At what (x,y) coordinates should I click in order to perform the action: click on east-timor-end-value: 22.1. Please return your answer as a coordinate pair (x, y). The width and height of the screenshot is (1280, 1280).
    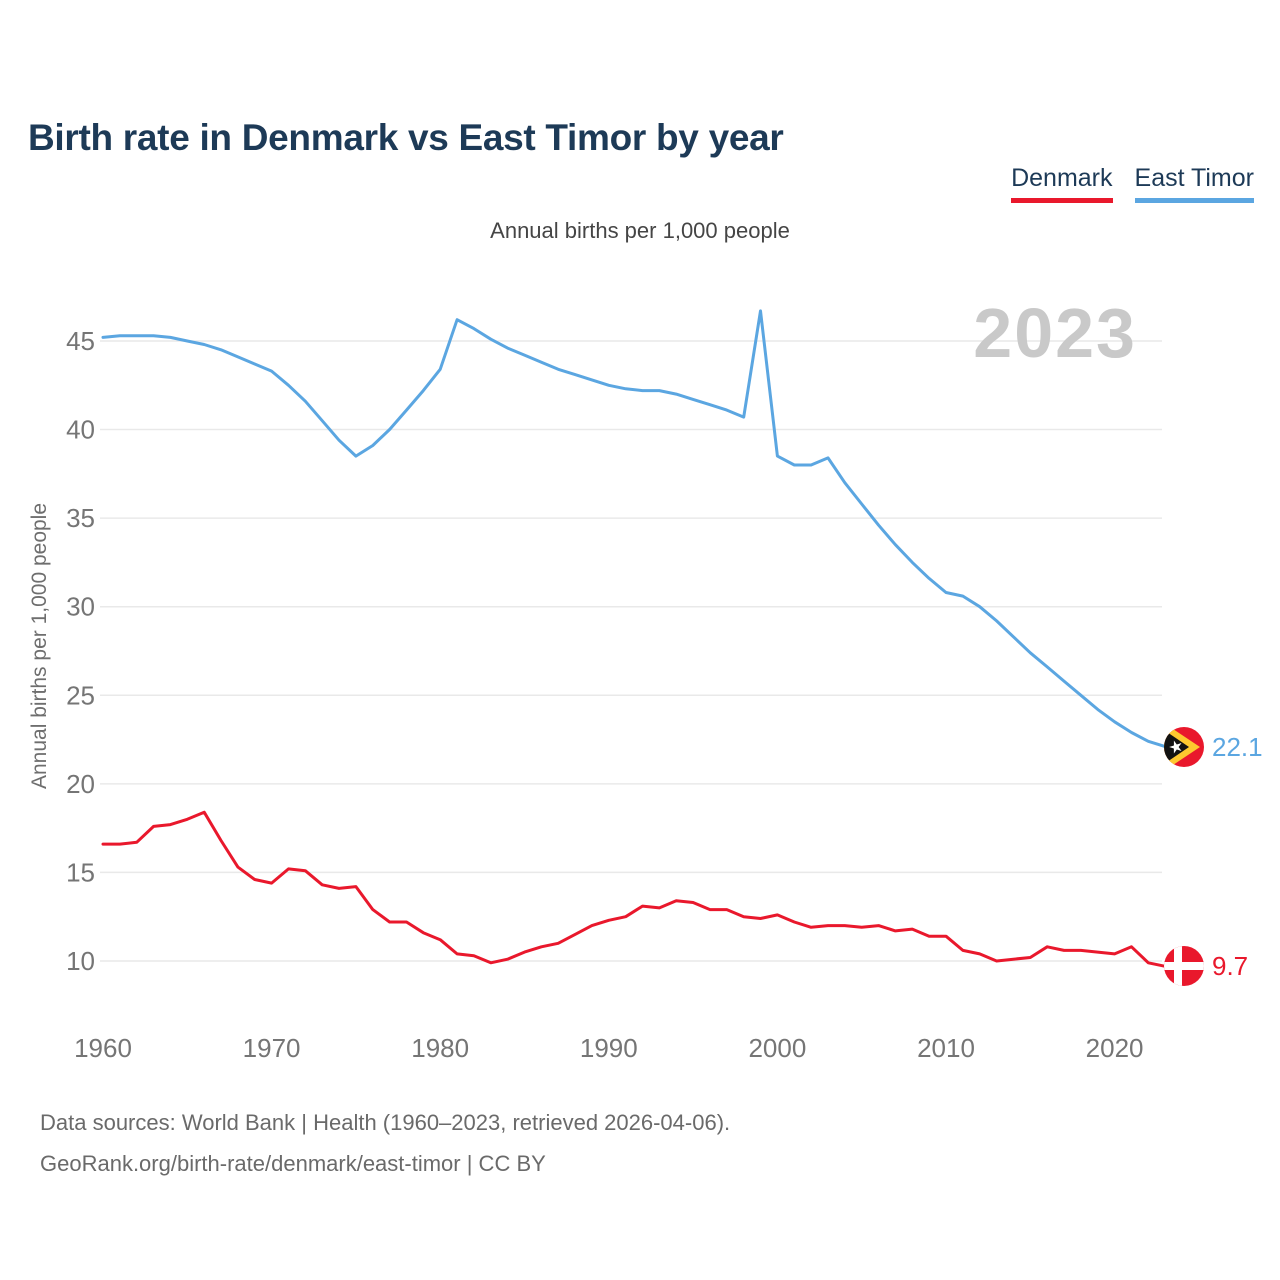
    Looking at the image, I should click on (1237, 747).